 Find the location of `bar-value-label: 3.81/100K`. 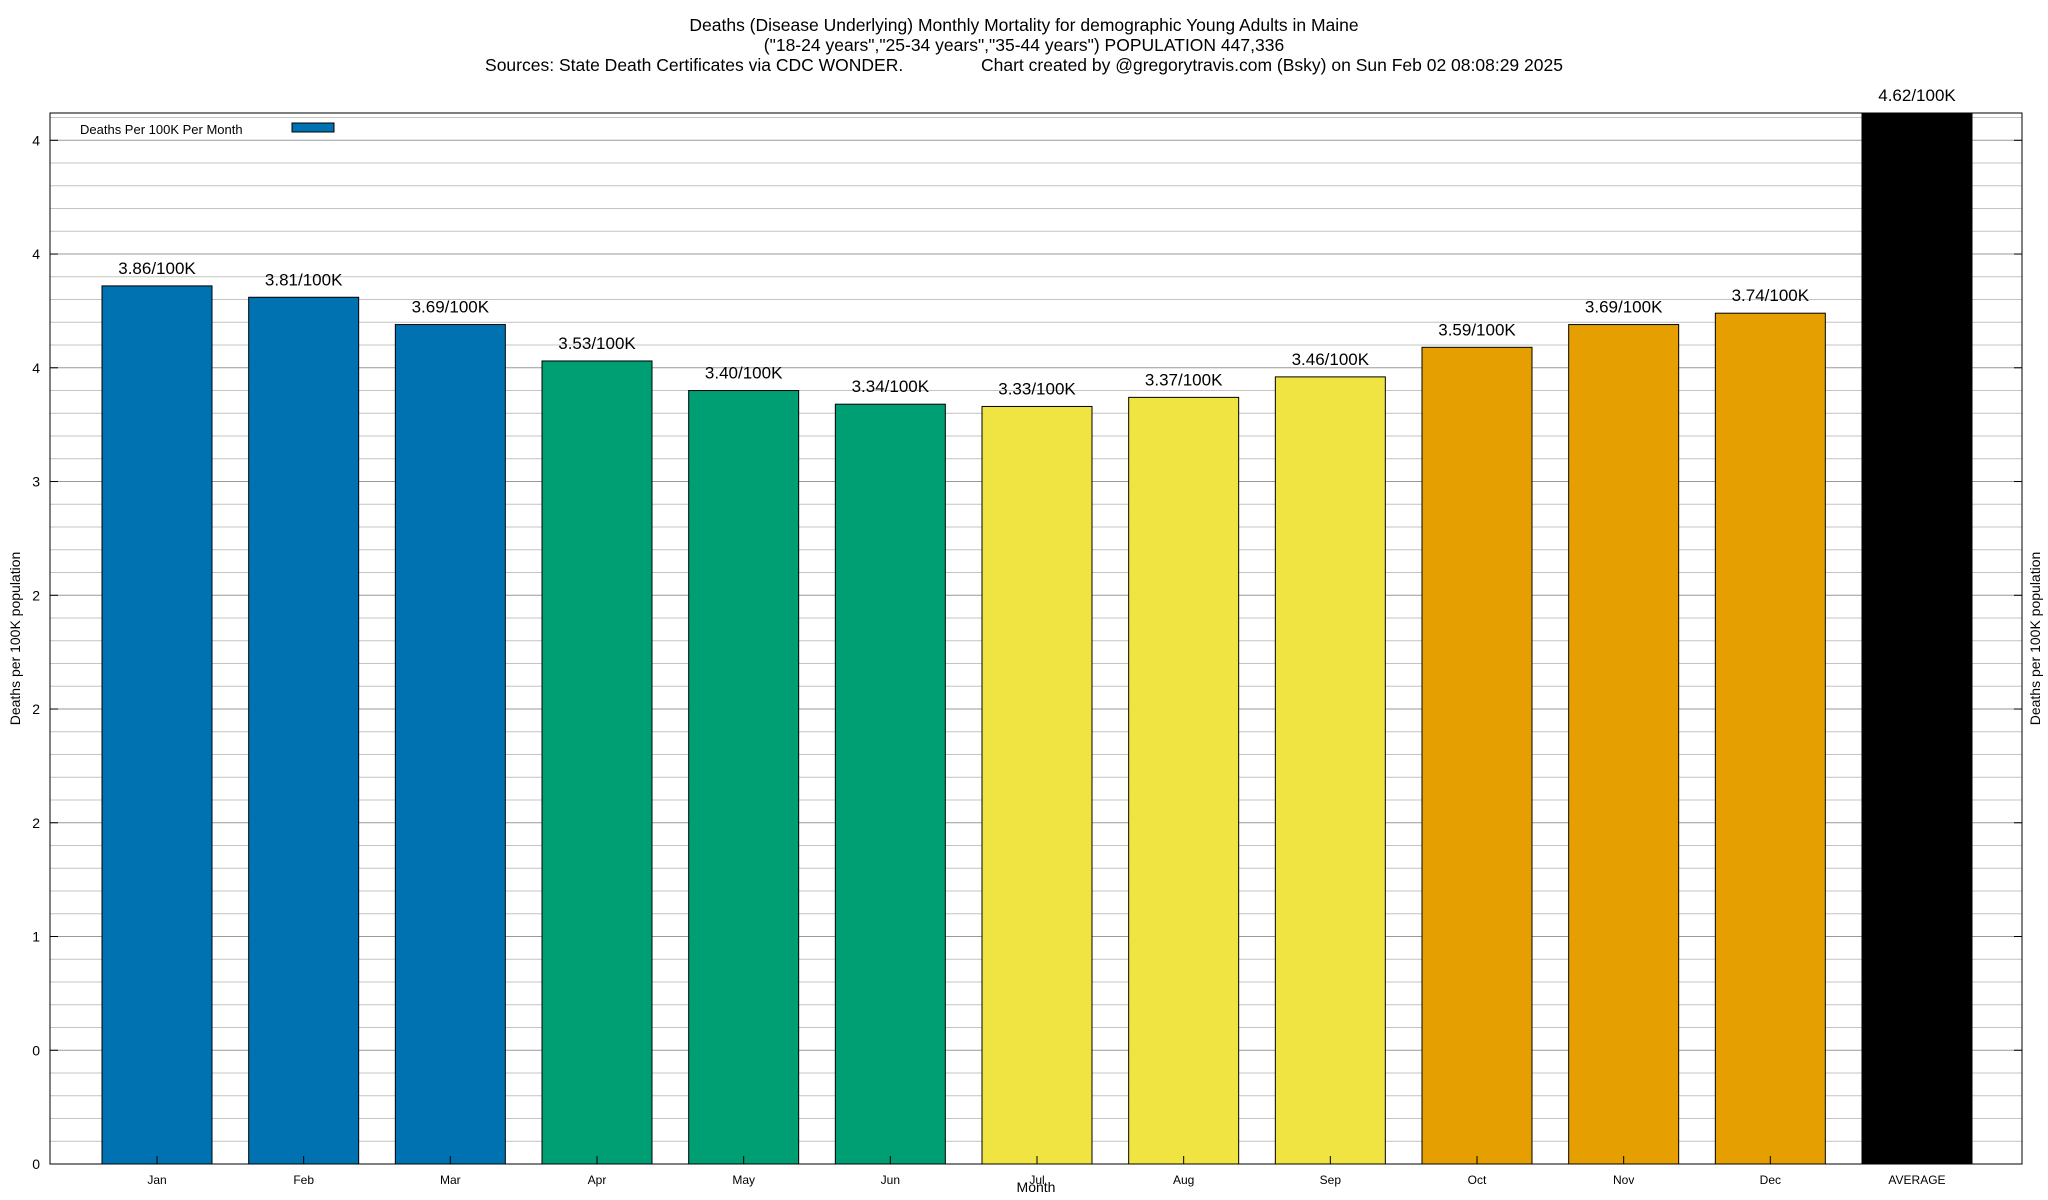

bar-value-label: 3.81/100K is located at coordinates (304, 279).